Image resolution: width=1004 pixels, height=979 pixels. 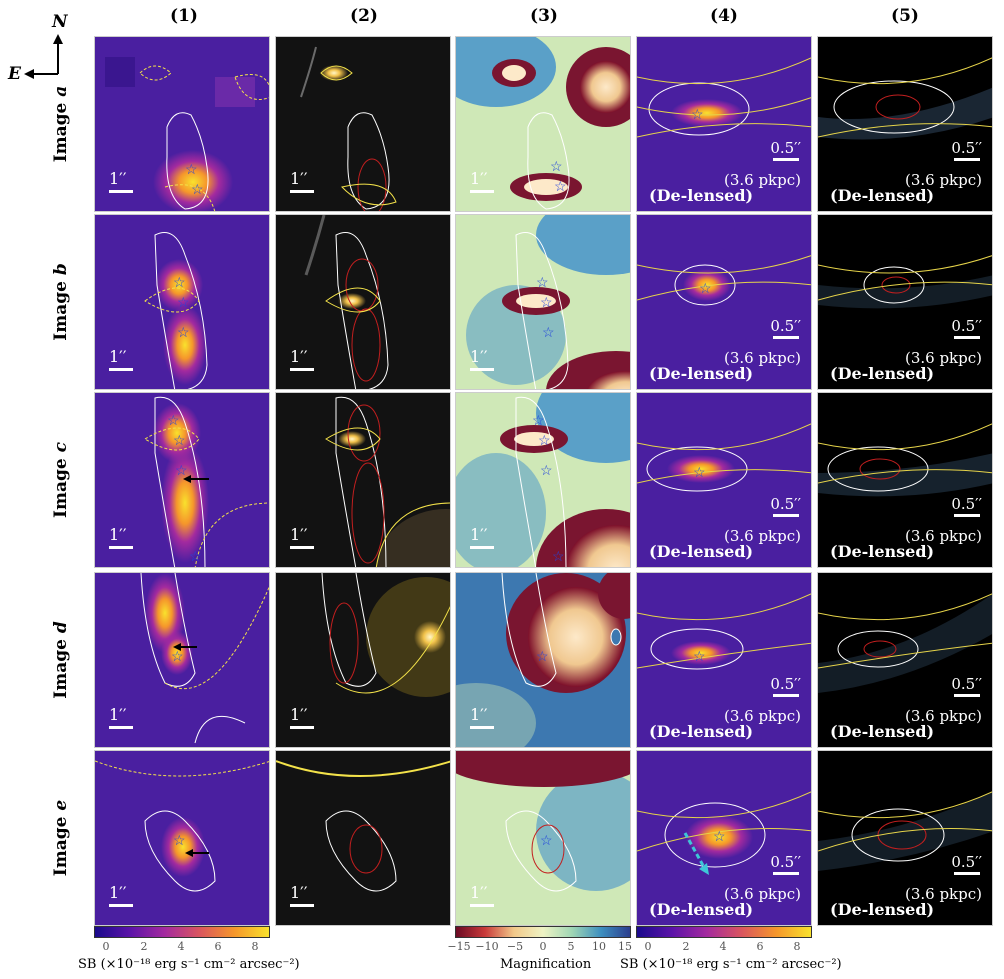 What do you see at coordinates (43, 56) in the screenshot?
I see `compass-arrows-icon` at bounding box center [43, 56].